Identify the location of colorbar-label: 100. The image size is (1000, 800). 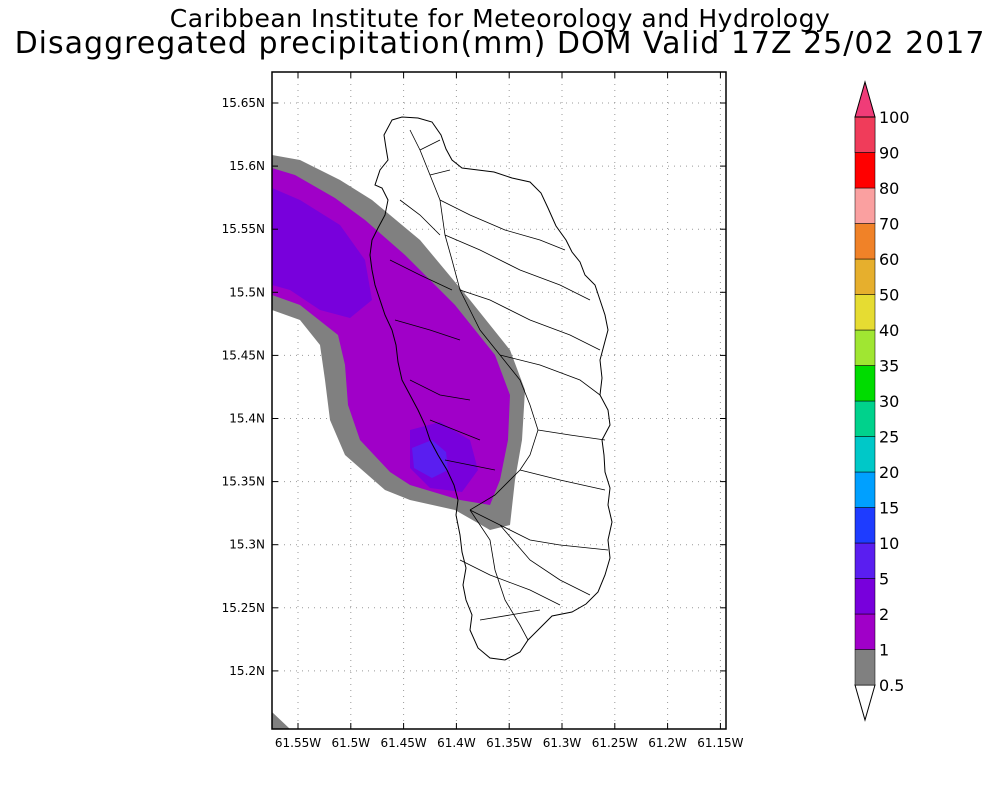
(894, 117).